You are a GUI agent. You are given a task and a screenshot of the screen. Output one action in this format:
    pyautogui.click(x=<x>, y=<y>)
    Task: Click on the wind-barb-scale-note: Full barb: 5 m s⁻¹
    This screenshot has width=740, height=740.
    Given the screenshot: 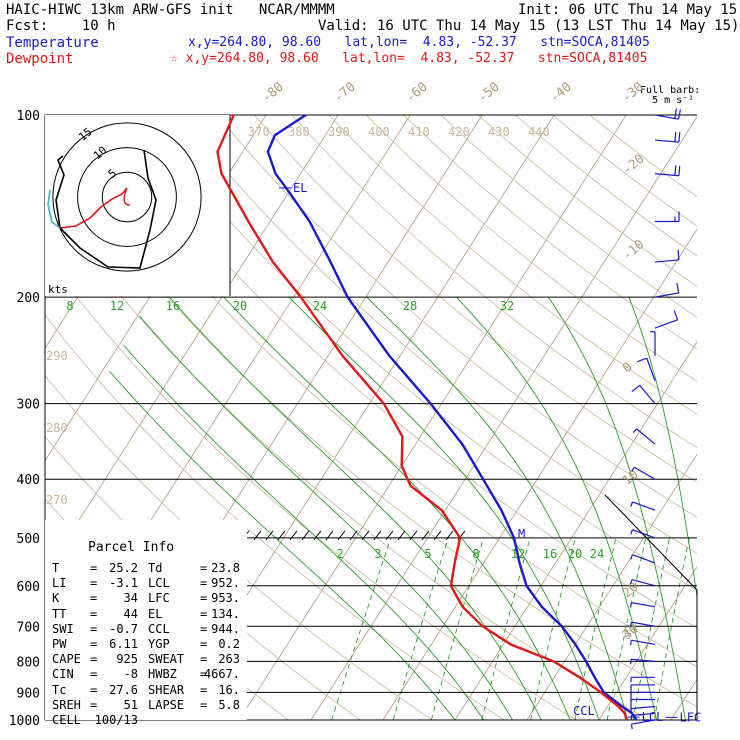 What is the action you would take?
    pyautogui.click(x=670, y=95)
    